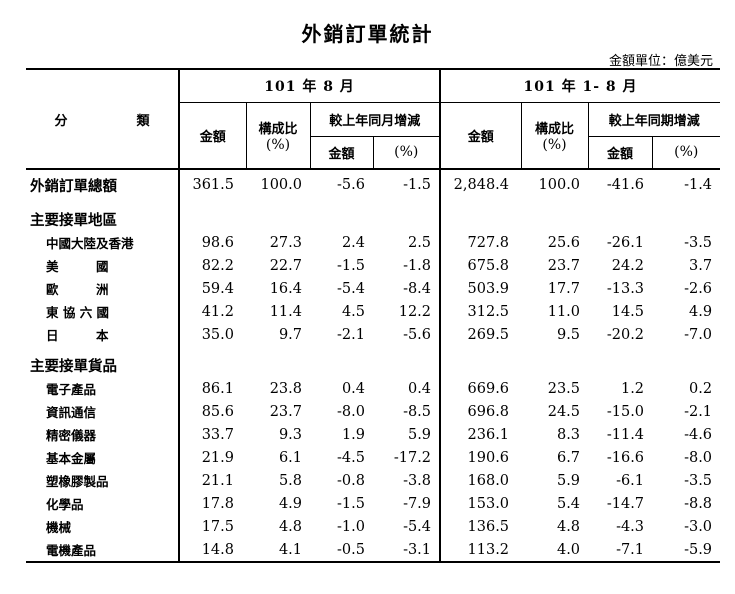 The image size is (735, 594). What do you see at coordinates (620, 152) in the screenshot?
I see `ytd-change-amount-header: 金額` at bounding box center [620, 152].